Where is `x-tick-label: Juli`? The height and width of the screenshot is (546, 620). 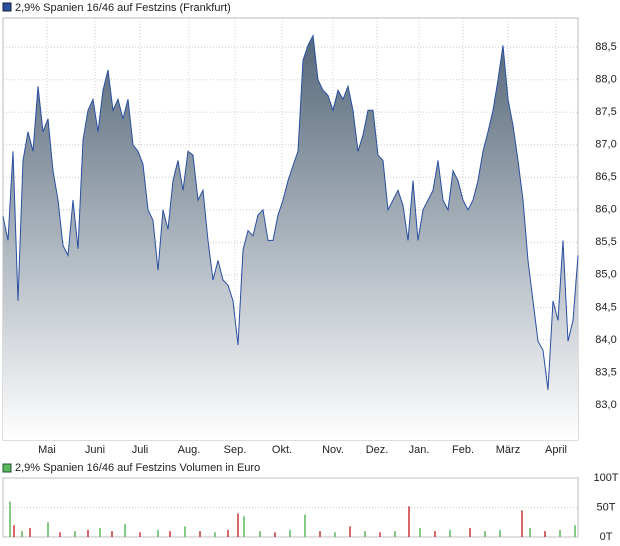
x-tick-label: Juli is located at coordinates (140, 450).